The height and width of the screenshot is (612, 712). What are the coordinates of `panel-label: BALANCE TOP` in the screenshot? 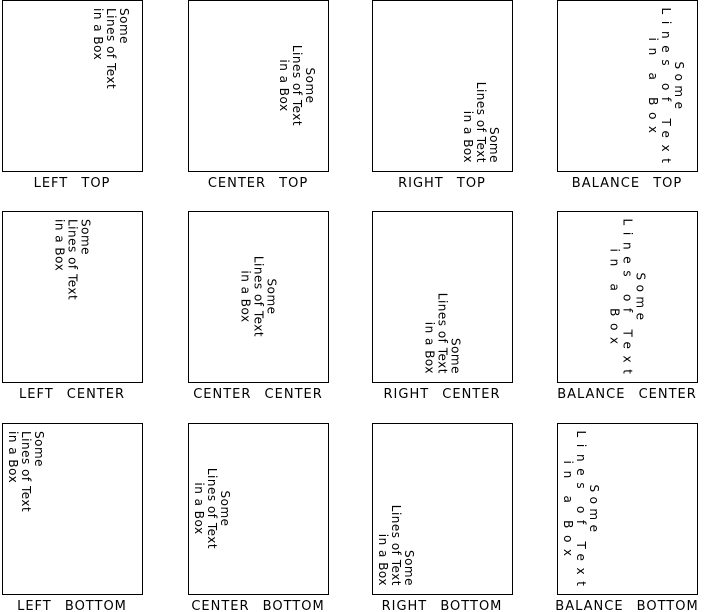 It's located at (627, 183).